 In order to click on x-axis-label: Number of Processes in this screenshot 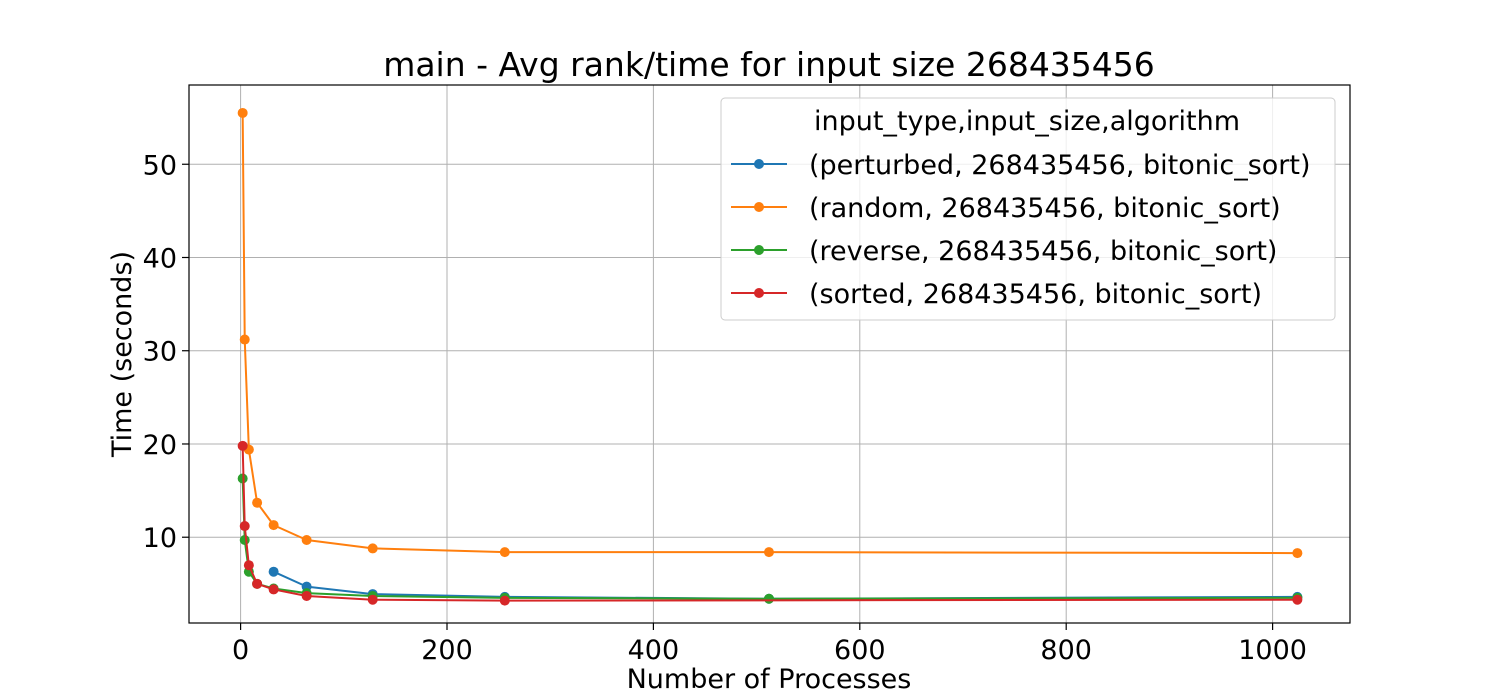, I will do `click(769, 679)`.